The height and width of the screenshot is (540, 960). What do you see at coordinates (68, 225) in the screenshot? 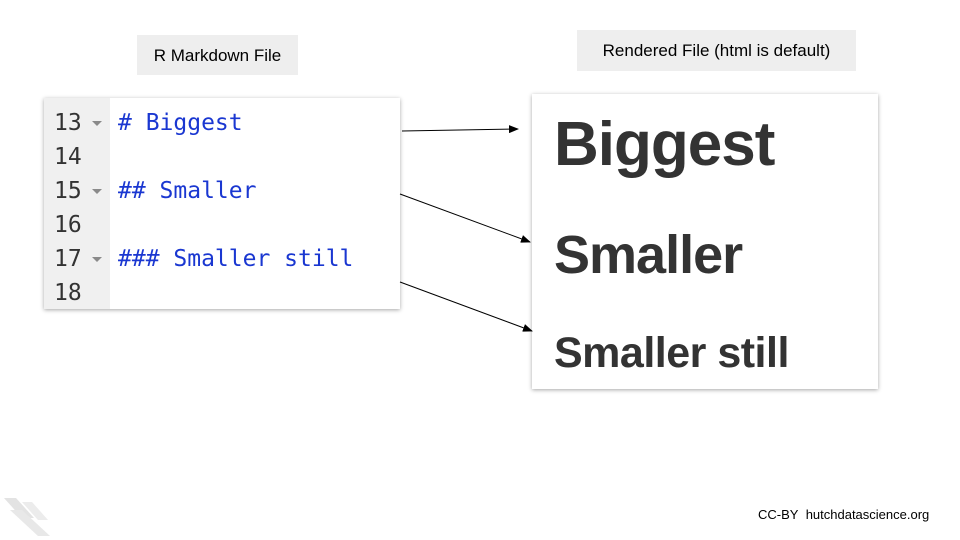
I see `line-number: 16` at bounding box center [68, 225].